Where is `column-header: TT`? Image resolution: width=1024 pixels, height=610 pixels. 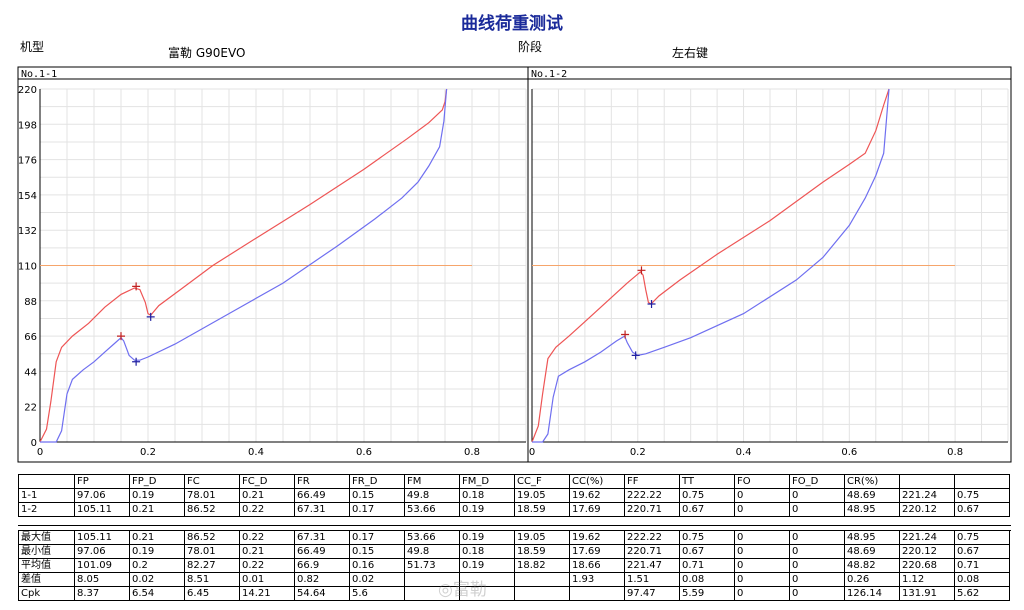
column-header: TT is located at coordinates (707, 481).